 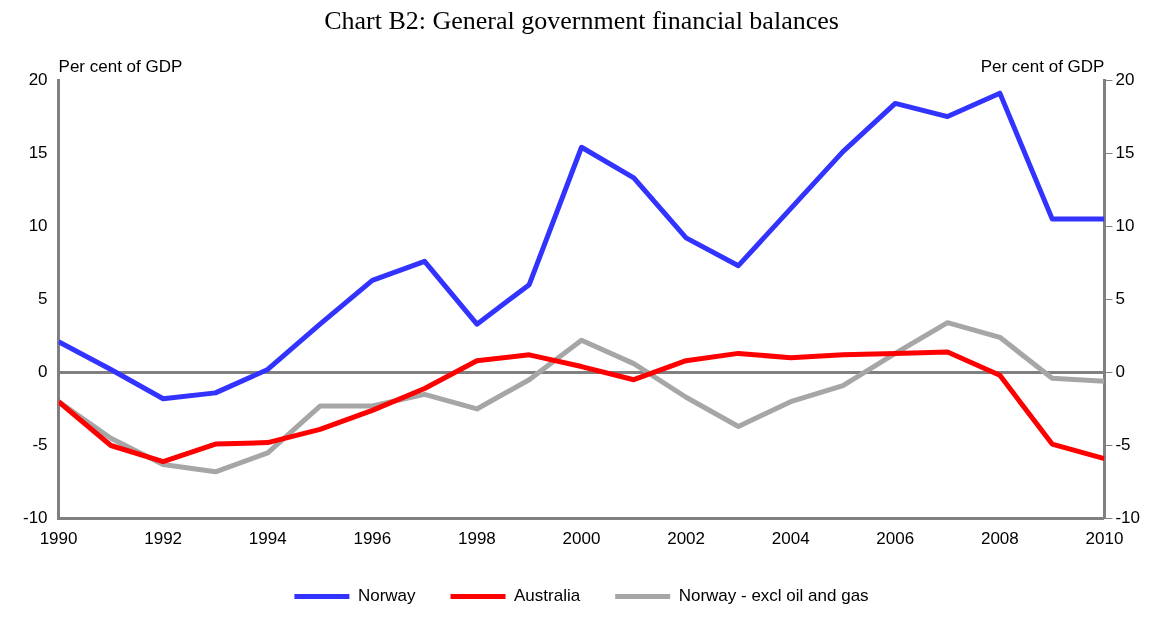 I want to click on y2-tick-label: 15, so click(x=1125, y=152).